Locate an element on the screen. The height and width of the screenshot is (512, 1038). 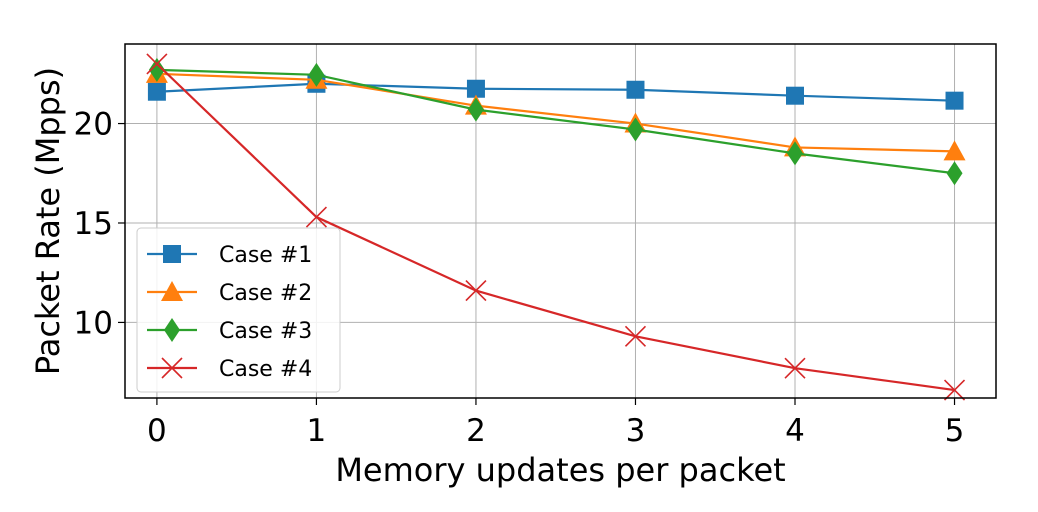
legend-item: Case #1 is located at coordinates (229, 255).